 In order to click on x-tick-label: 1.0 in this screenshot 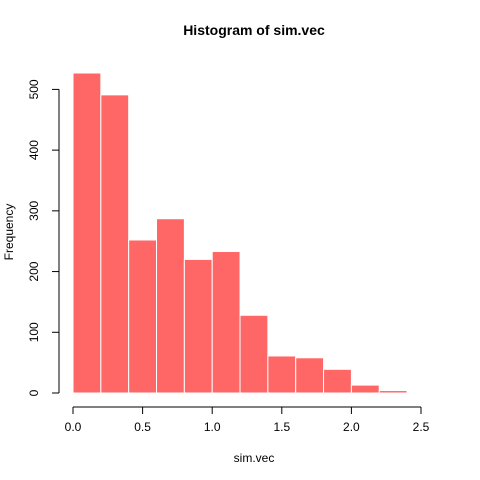, I will do `click(212, 427)`.